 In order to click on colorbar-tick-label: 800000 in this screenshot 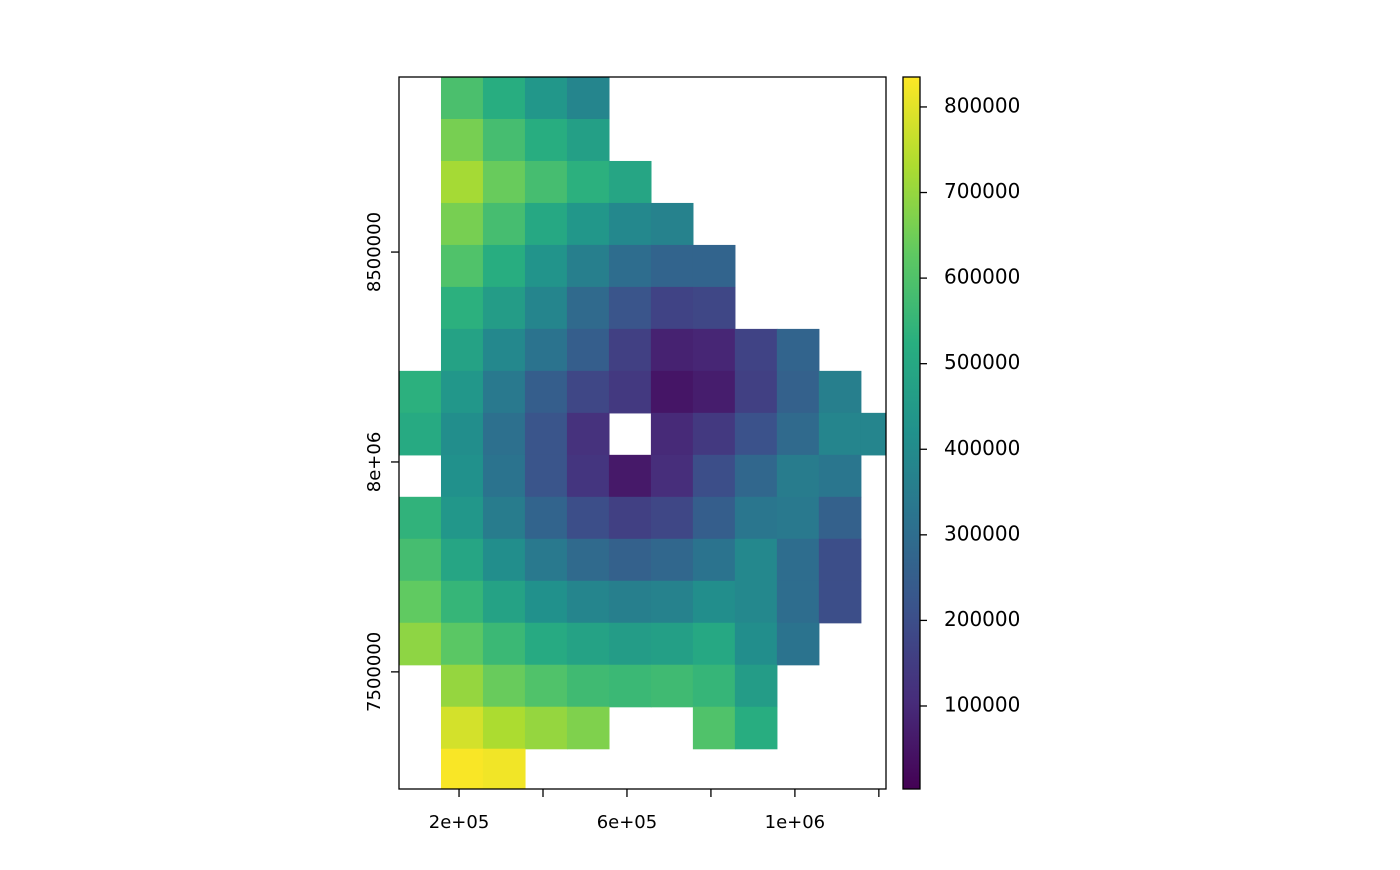, I will do `click(982, 105)`.